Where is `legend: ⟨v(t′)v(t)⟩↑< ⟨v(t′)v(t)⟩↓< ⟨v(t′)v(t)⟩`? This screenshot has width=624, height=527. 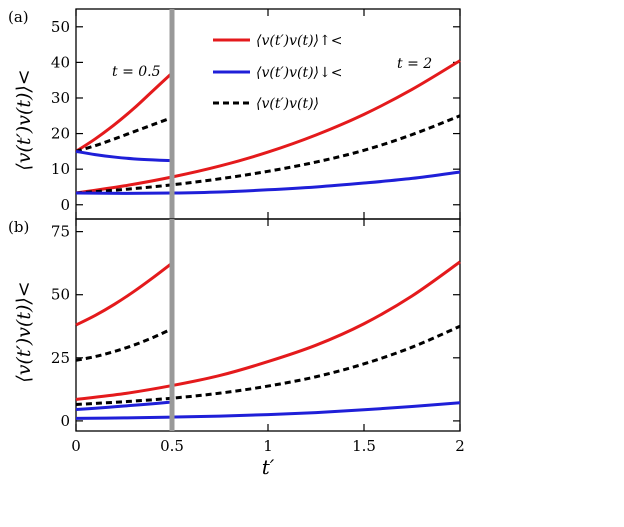
legend: ⟨v(t′)v(t)⟩↑< ⟨v(t′)v(t)⟩↓< ⟨v(t′)v(t)⟩ is located at coordinates (277, 72).